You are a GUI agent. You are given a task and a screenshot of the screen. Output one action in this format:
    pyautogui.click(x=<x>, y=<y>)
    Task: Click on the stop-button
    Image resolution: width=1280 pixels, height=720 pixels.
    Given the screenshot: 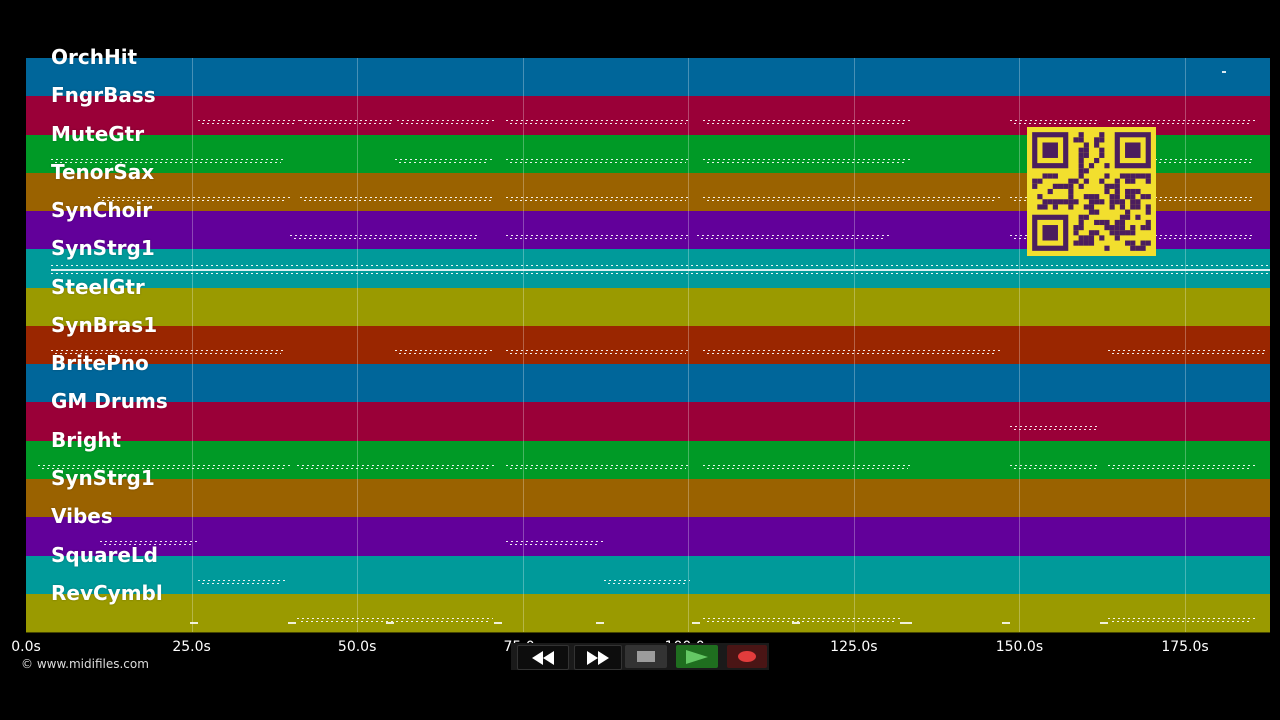 What is the action you would take?
    pyautogui.click(x=646, y=656)
    